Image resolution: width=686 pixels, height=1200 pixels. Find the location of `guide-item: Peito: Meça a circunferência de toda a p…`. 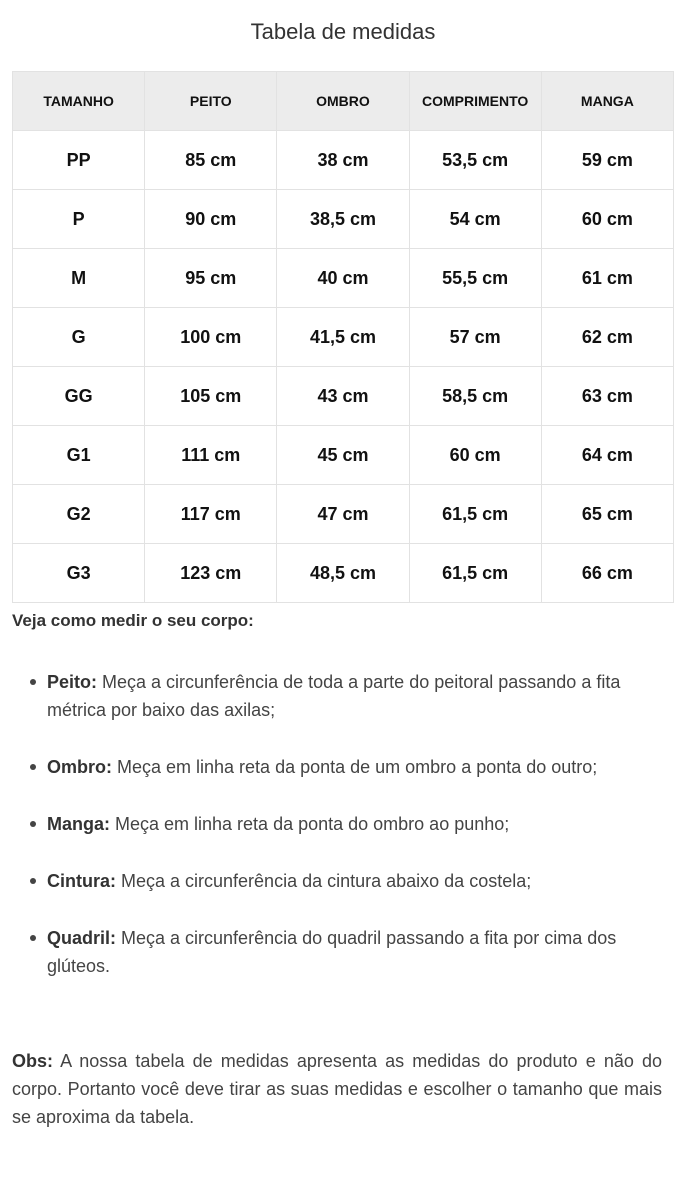

guide-item: Peito: Meça a circunferência de toda a p… is located at coordinates (352, 696).